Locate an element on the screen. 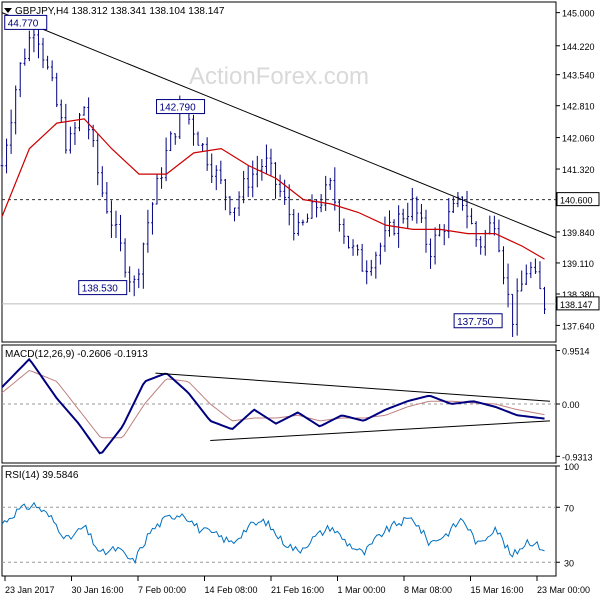 The height and width of the screenshot is (605, 600). x-tick-label: 21 Feb 16:00 is located at coordinates (297, 590).